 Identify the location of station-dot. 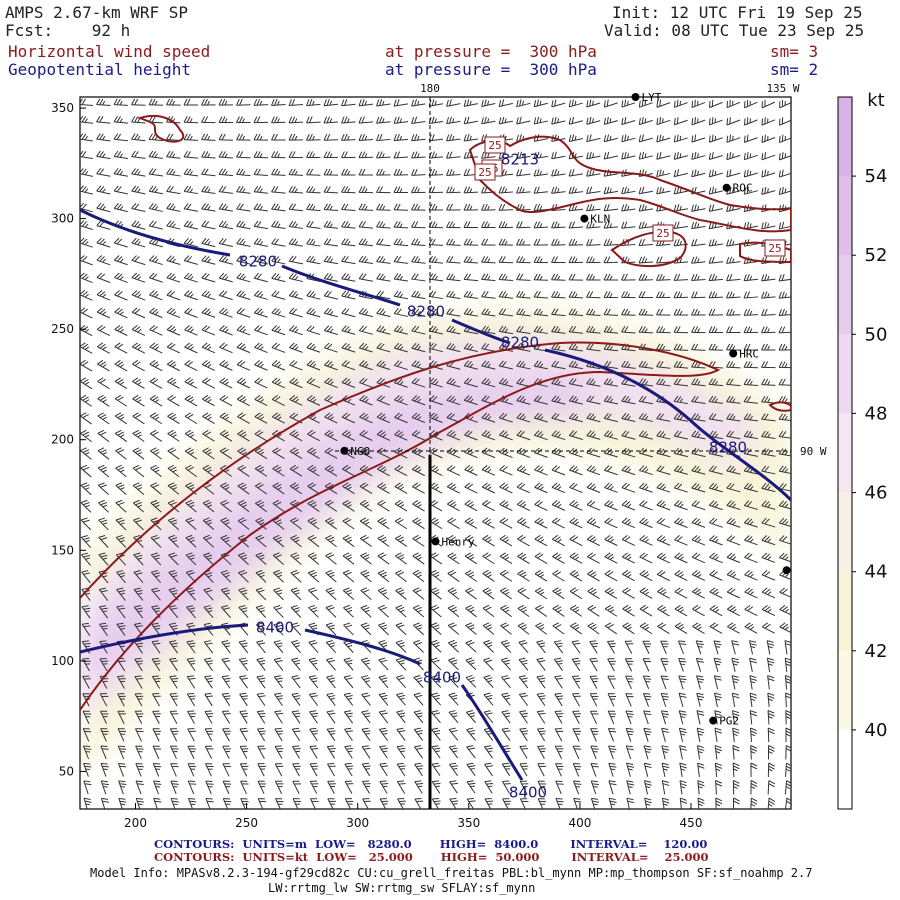
(584, 218).